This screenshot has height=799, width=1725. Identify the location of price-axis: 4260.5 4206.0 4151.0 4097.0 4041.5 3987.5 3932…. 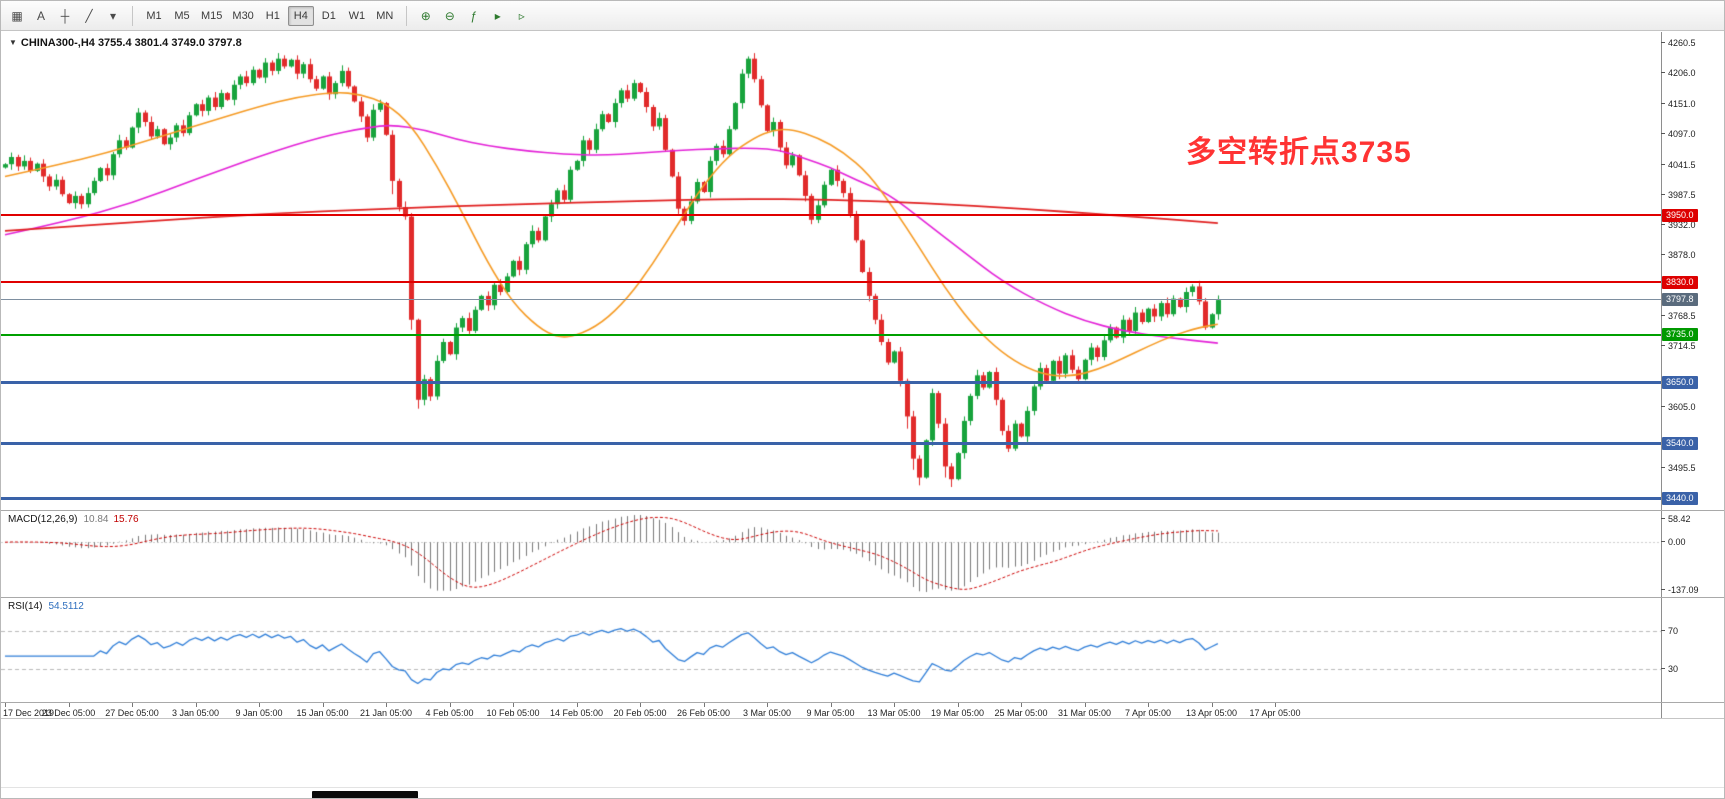
(1692, 399).